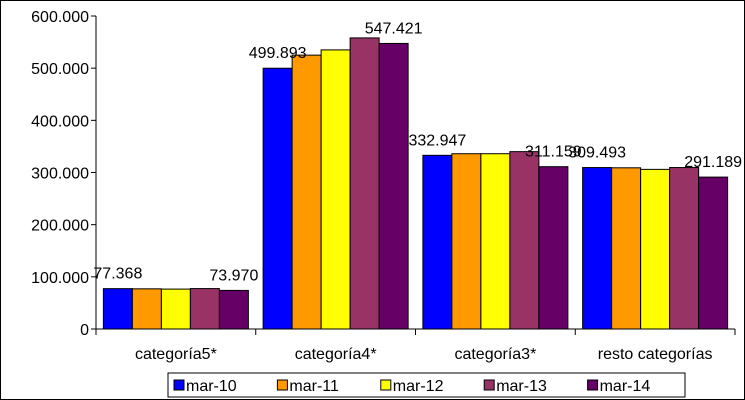 This screenshot has height=400, width=745. What do you see at coordinates (176, 354) in the screenshot?
I see `category-label: categoría5*` at bounding box center [176, 354].